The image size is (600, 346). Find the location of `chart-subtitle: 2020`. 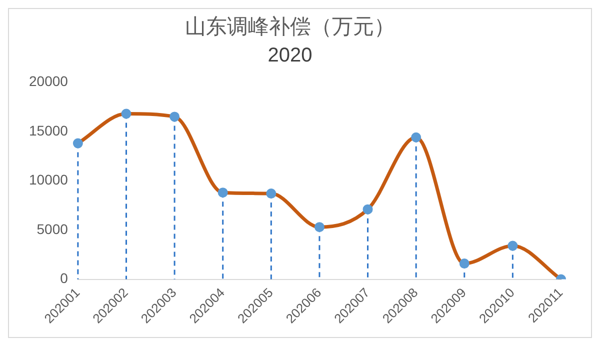

chart-subtitle: 2020 is located at coordinates (290, 55).